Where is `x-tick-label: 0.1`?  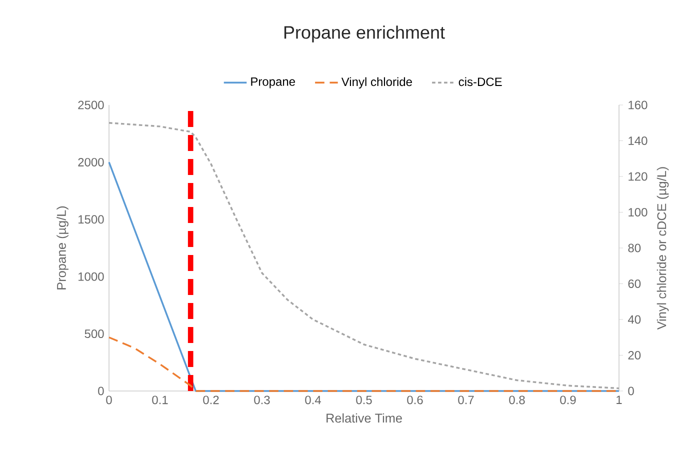 x-tick-label: 0.1 is located at coordinates (160, 400).